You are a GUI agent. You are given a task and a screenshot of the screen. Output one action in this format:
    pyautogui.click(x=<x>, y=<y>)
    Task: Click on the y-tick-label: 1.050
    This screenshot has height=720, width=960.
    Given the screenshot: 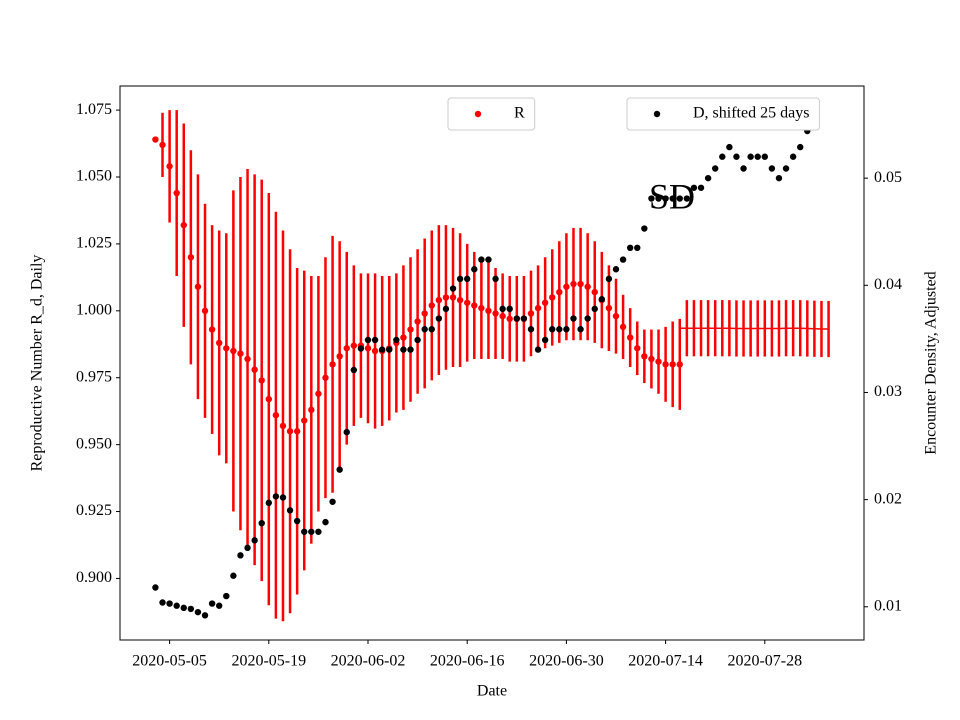 What is the action you would take?
    pyautogui.click(x=94, y=176)
    